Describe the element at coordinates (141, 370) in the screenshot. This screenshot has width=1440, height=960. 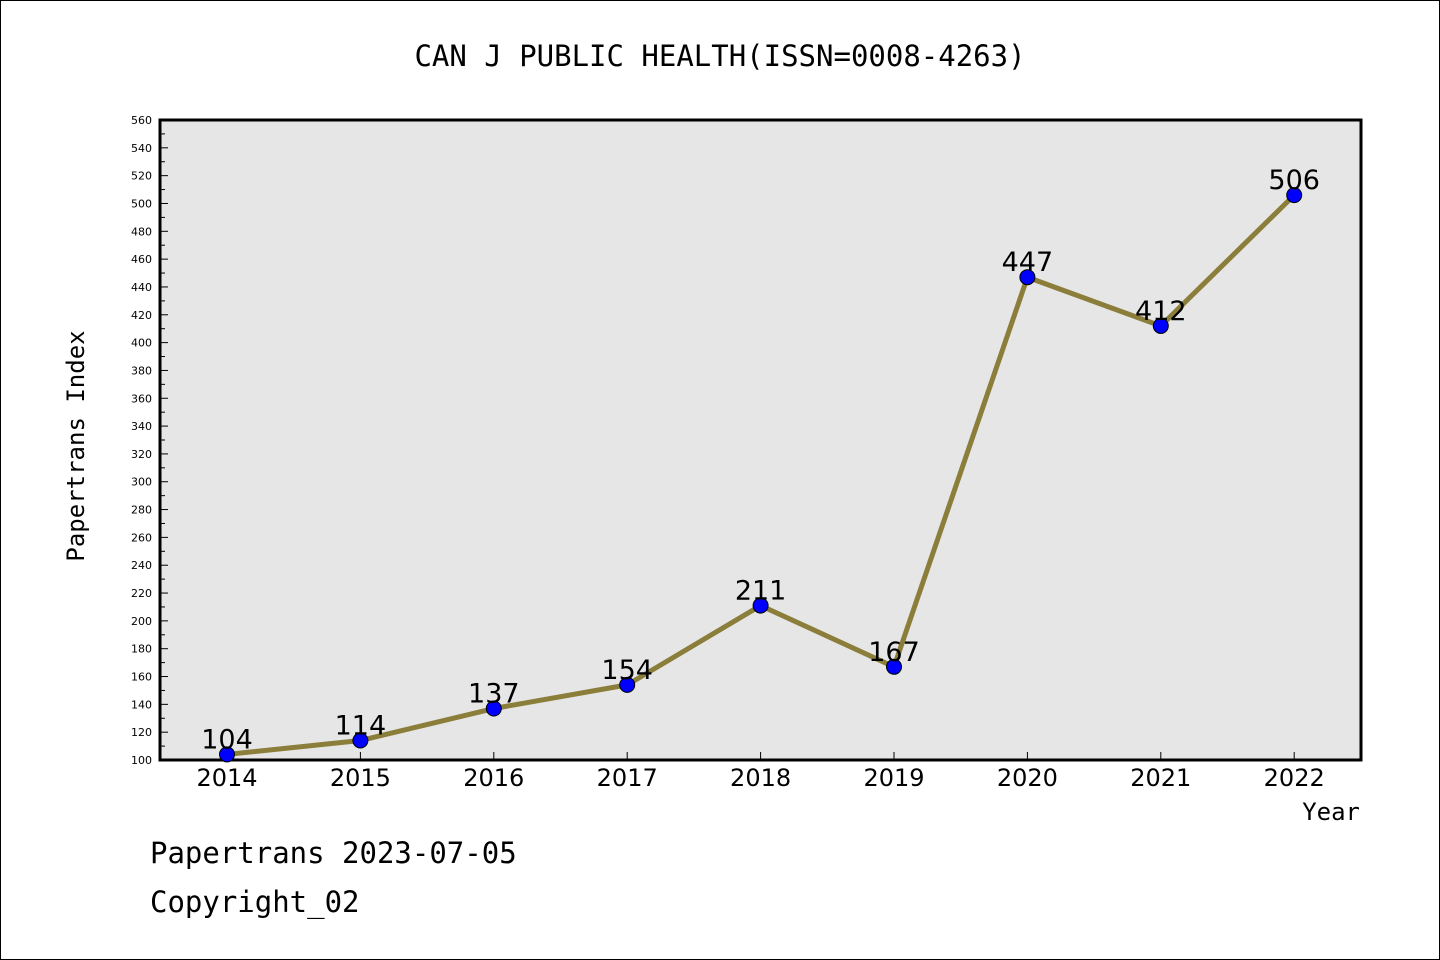
I see `y-tick-label: 380` at that location.